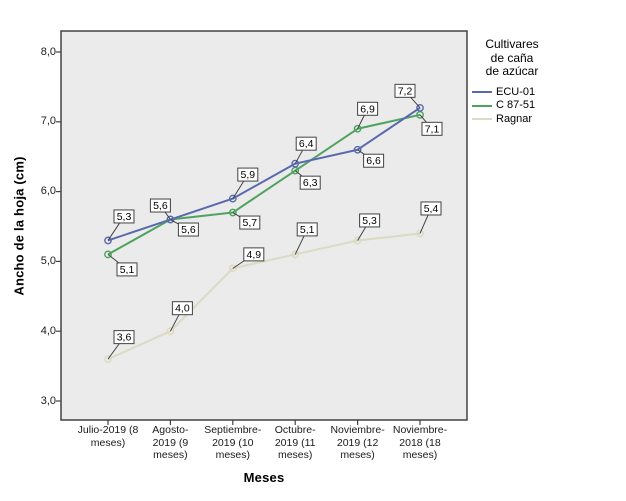  Describe the element at coordinates (48, 191) in the screenshot. I see `y-tick-label: 6,0` at that location.